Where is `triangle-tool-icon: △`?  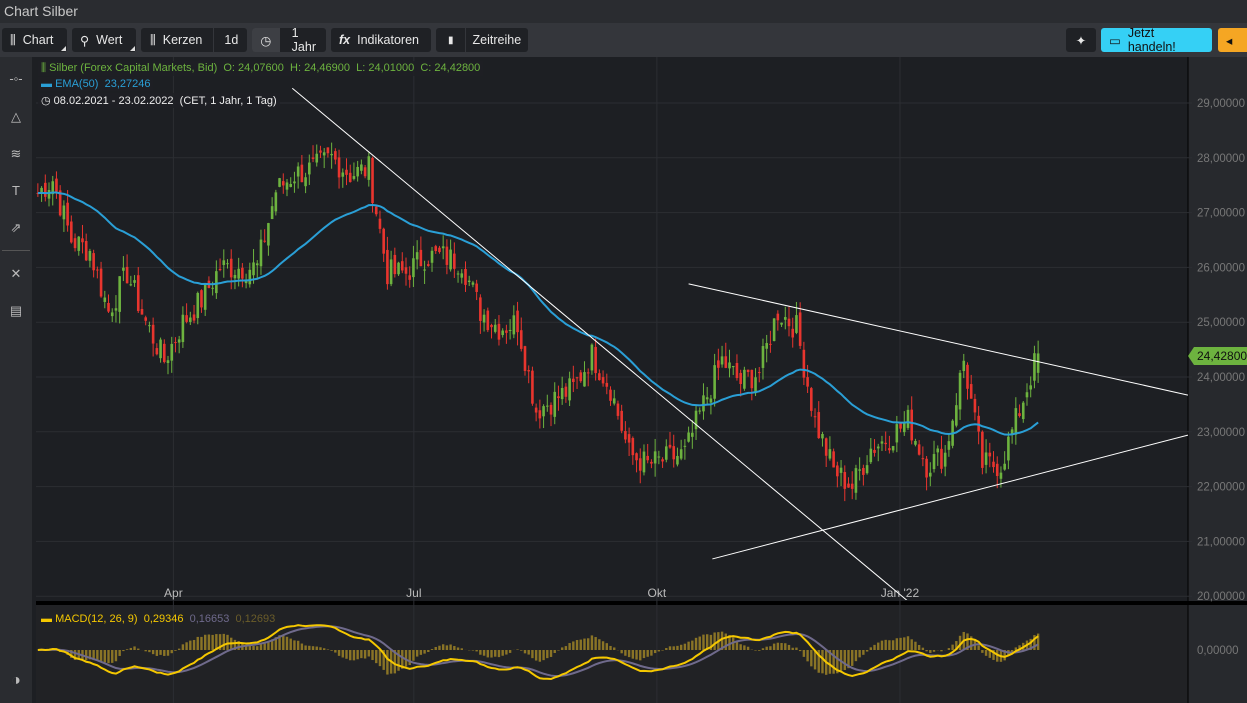
triangle-tool-icon: △ is located at coordinates (16, 116).